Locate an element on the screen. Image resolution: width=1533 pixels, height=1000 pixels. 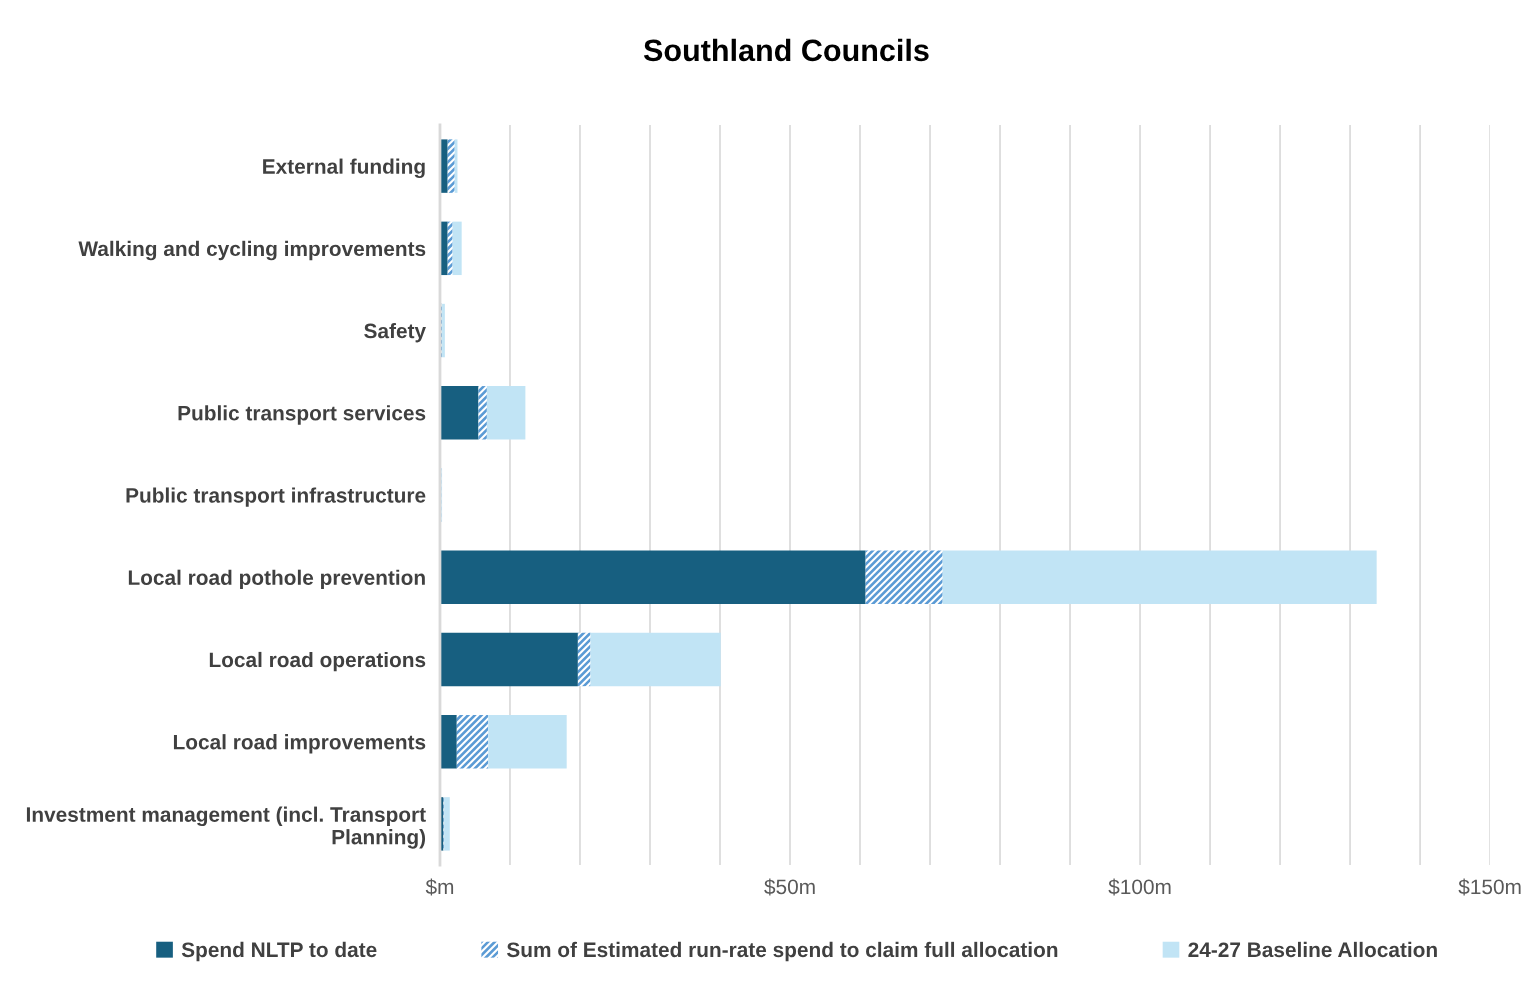
x-tick-label: $100m is located at coordinates (1139, 887).